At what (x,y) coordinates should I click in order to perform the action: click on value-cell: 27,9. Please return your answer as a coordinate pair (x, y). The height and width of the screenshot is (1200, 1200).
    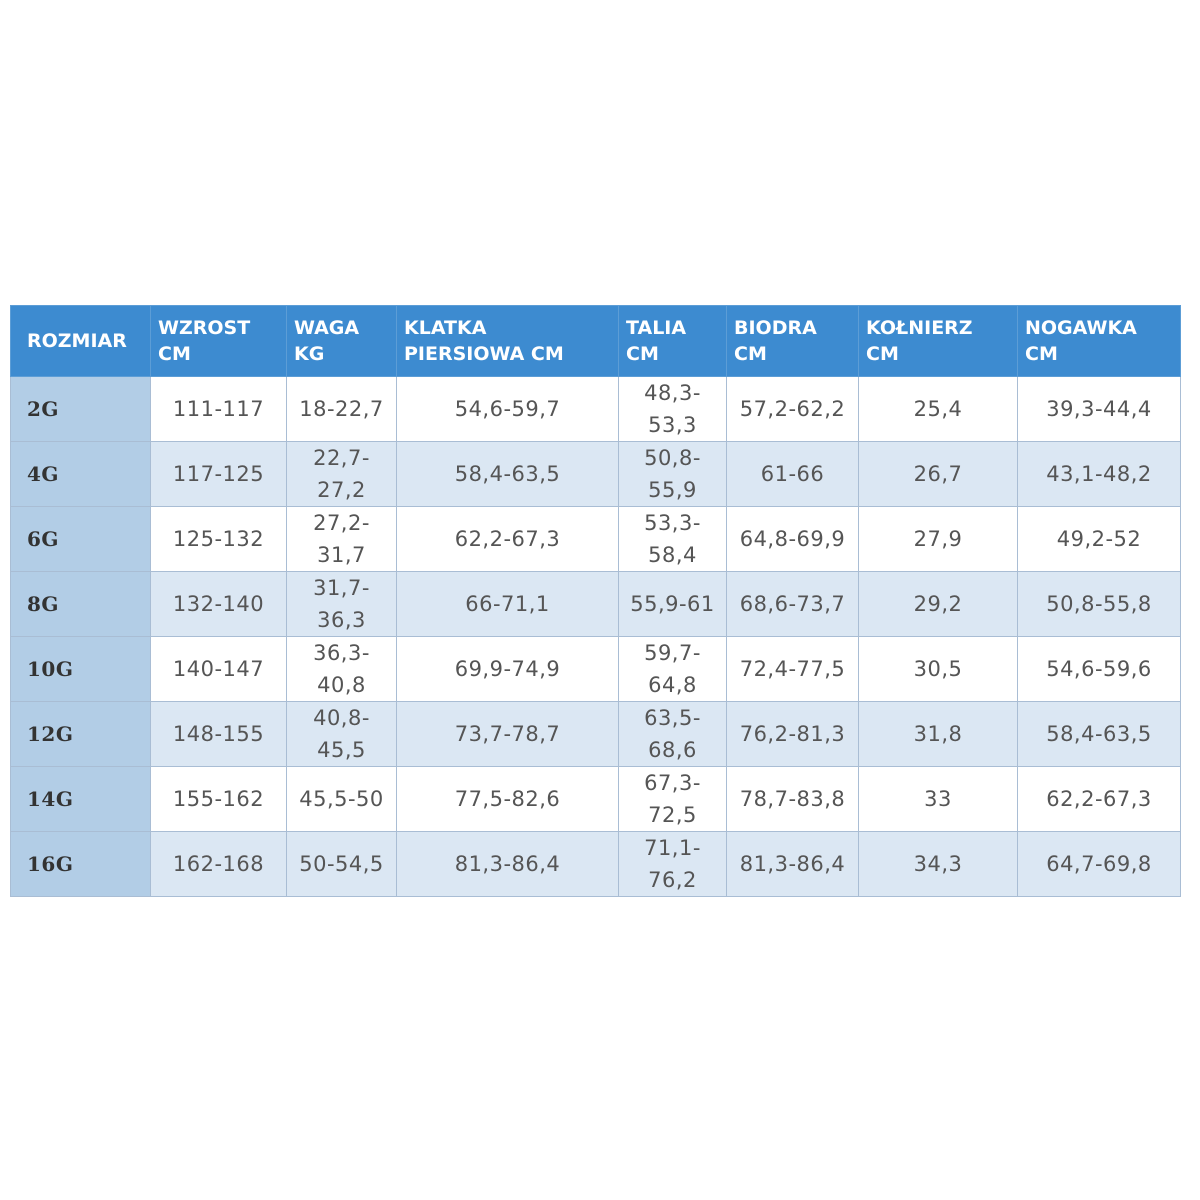
    Looking at the image, I should click on (938, 539).